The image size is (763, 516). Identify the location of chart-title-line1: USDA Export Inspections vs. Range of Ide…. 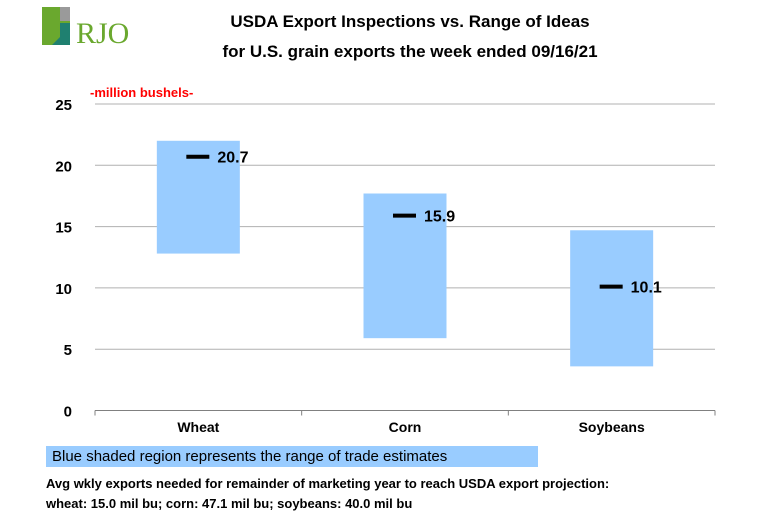
(410, 21).